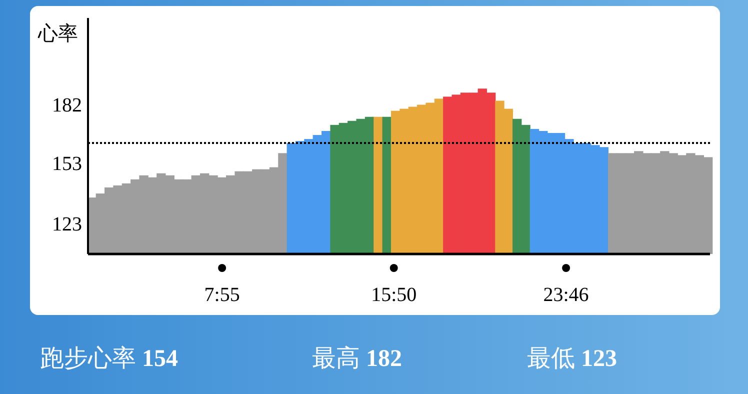 This screenshot has width=748, height=394. Describe the element at coordinates (67, 105) in the screenshot. I see `y-tick-label: 182` at that location.